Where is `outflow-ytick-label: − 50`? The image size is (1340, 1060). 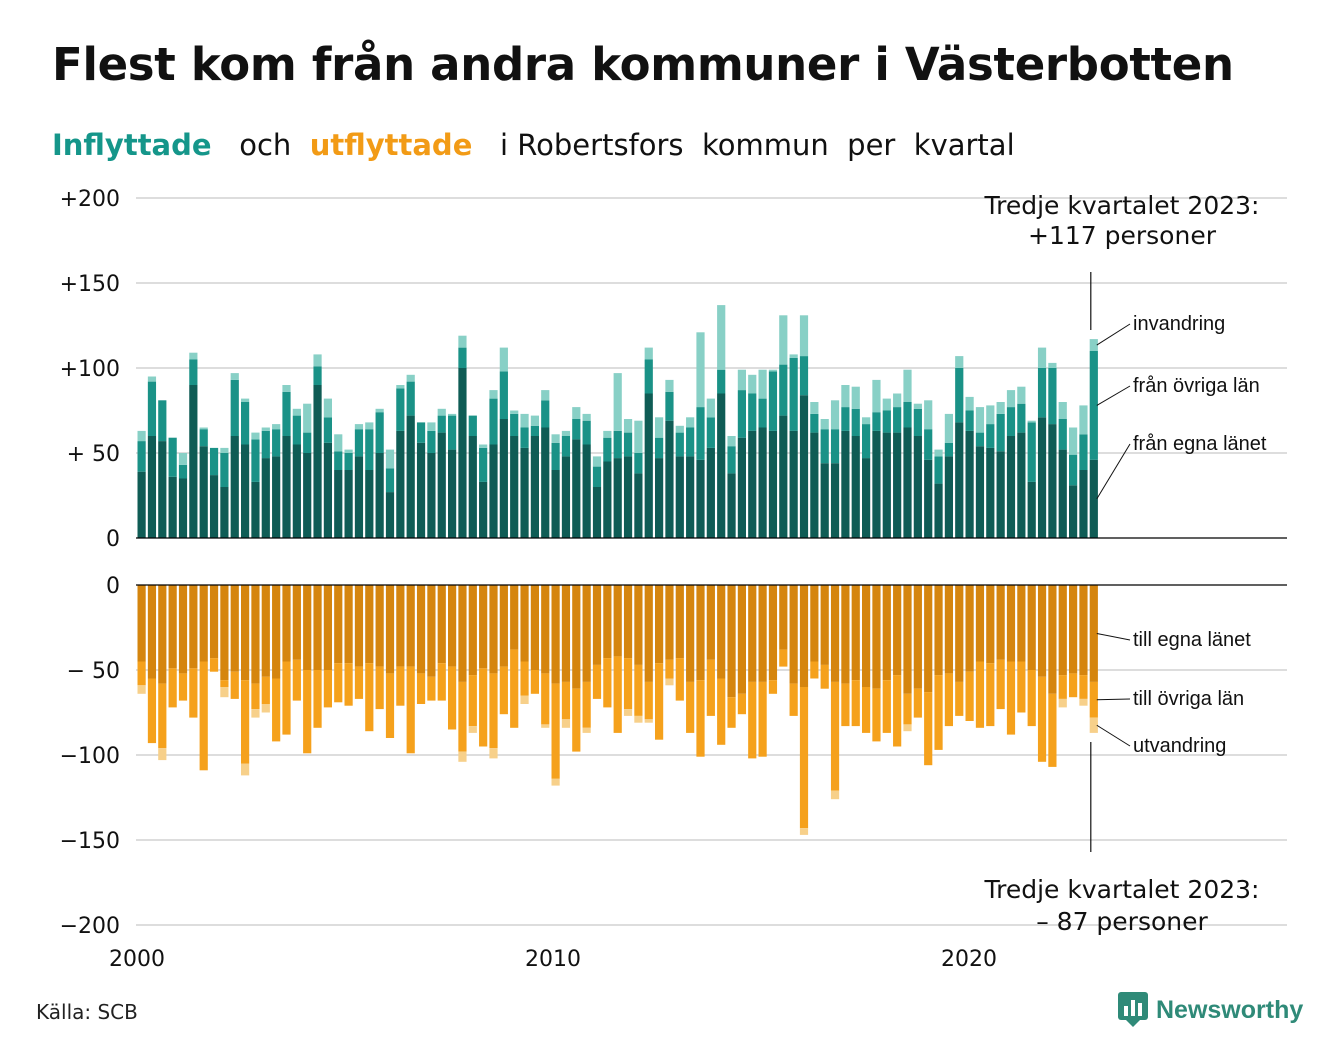 outflow-ytick-label: − 50 is located at coordinates (93, 671).